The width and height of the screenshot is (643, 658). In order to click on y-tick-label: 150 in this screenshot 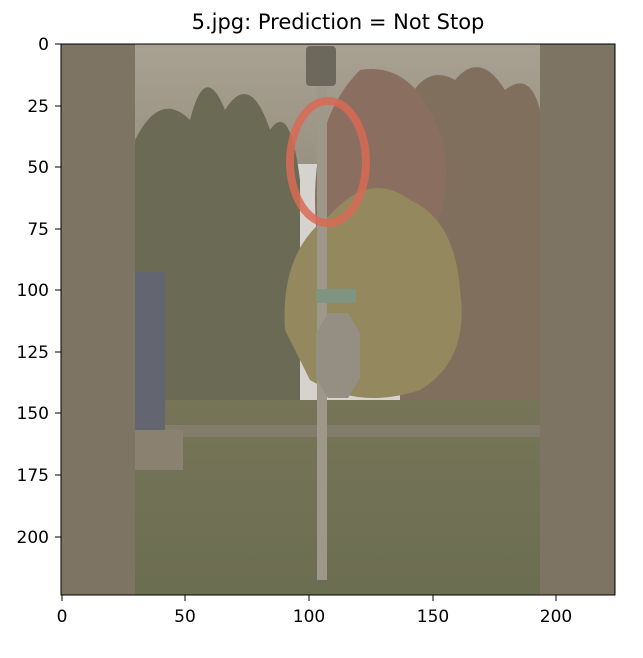, I will do `click(33, 414)`.